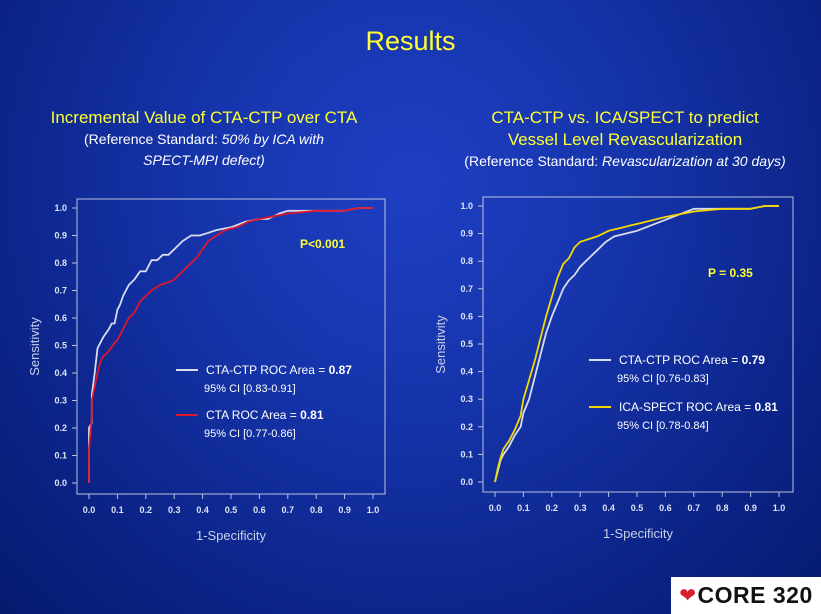 The width and height of the screenshot is (821, 614). Describe the element at coordinates (60, 208) in the screenshot. I see `chart1-y-tick-label: 1.0` at that location.